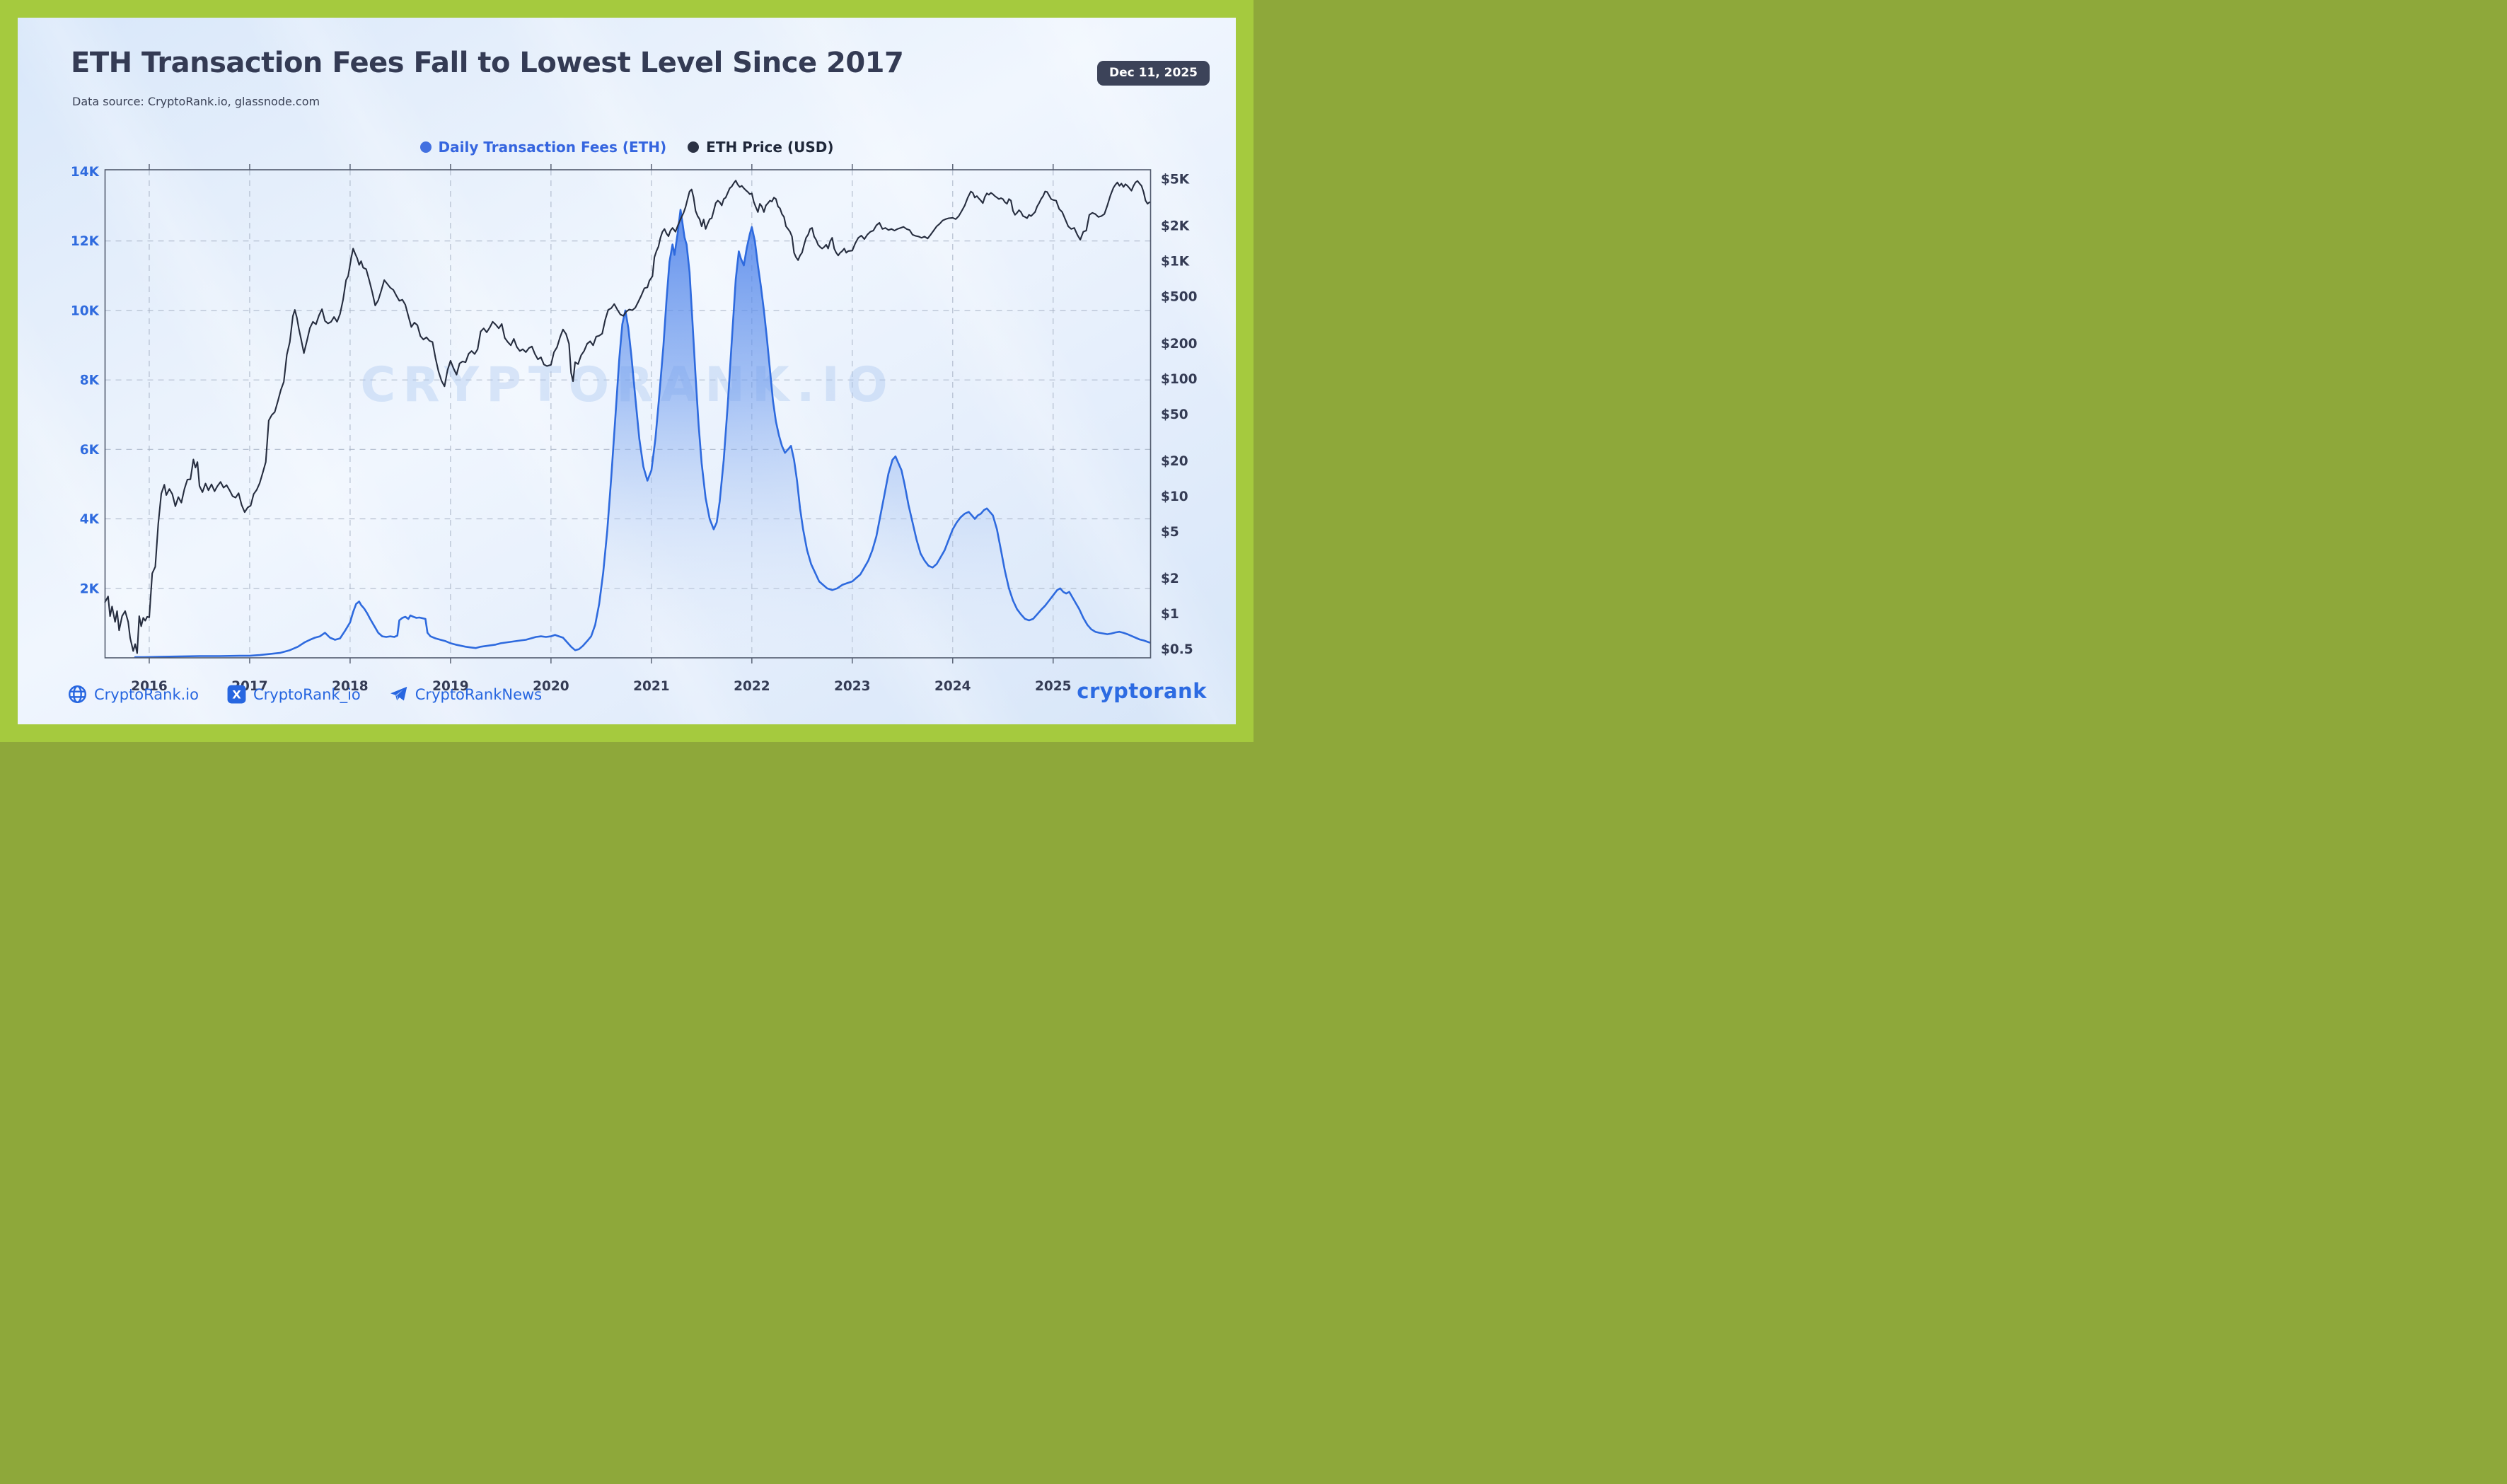 The image size is (2507, 1484). I want to click on x-twitter-link: X CryptoRank_io, so click(294, 694).